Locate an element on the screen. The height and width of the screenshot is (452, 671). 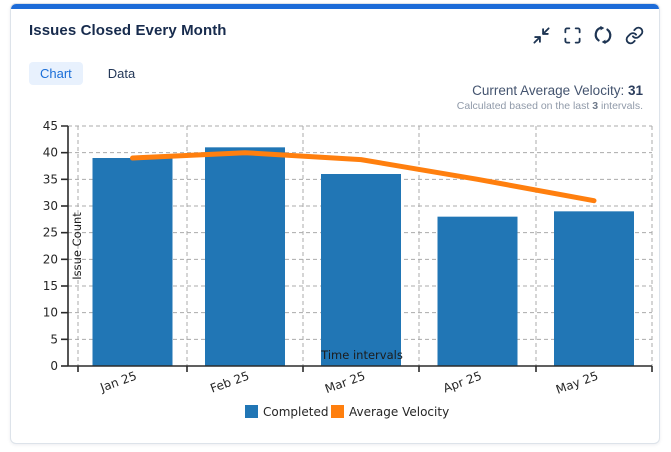
link-icon is located at coordinates (634, 35).